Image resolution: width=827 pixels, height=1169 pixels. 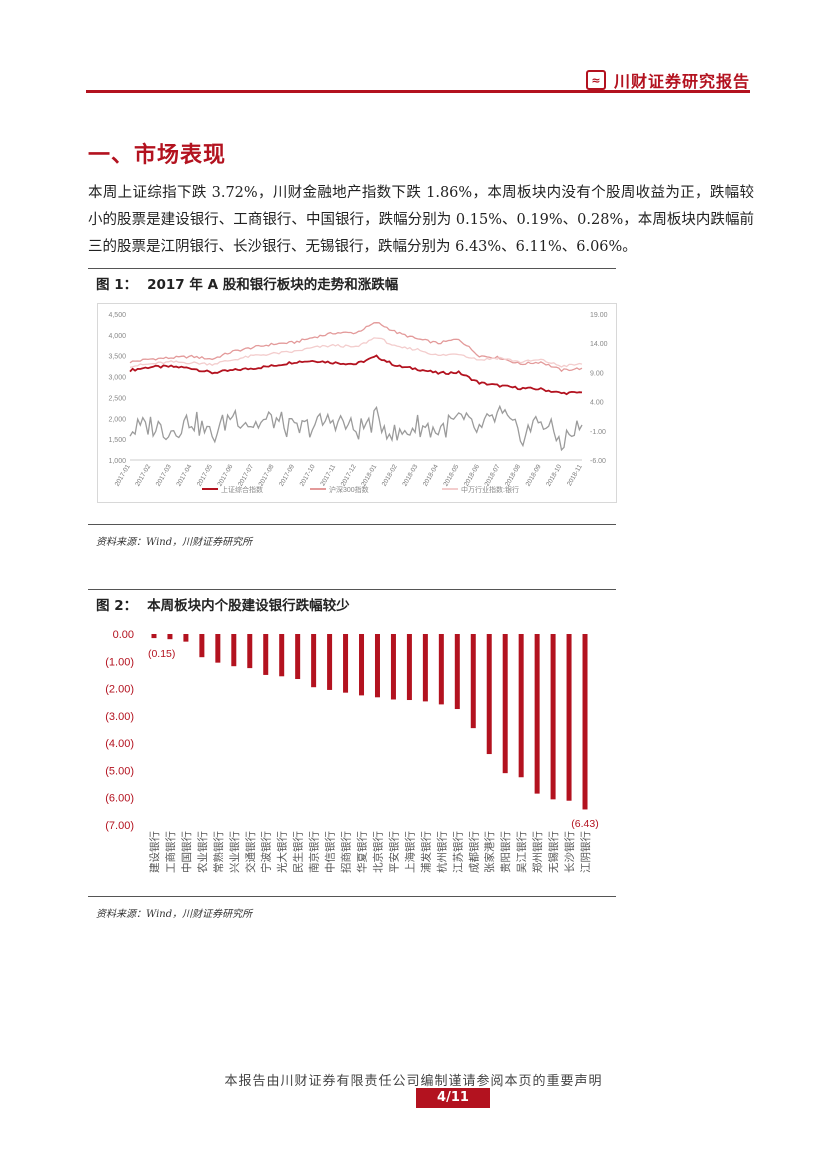 What do you see at coordinates (119, 717) in the screenshot?
I see `y-tick-label: (3.00)` at bounding box center [119, 717].